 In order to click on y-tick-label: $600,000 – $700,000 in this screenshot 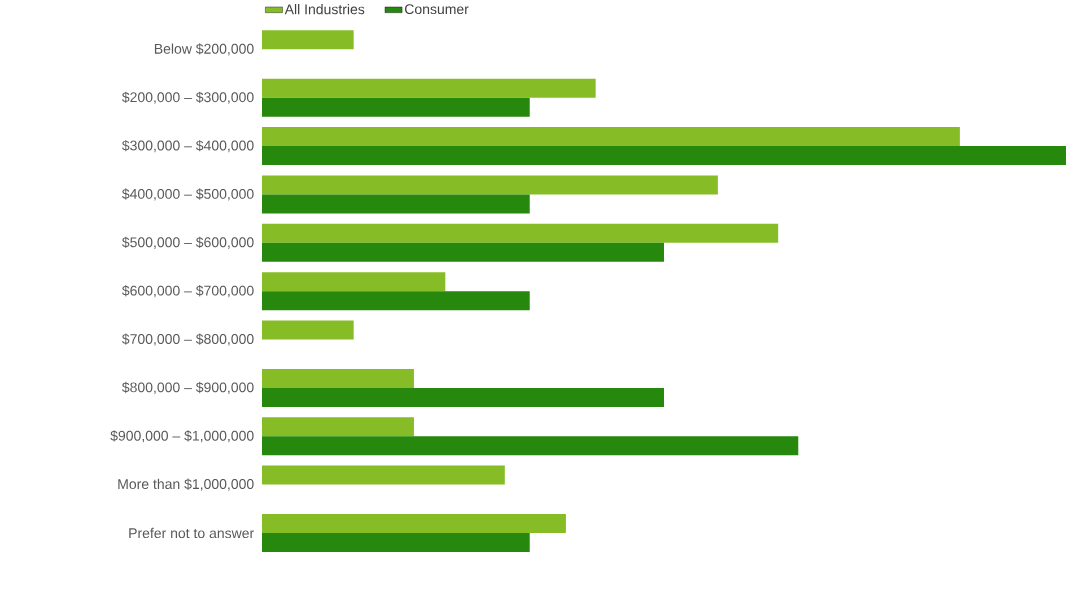, I will do `click(188, 291)`.